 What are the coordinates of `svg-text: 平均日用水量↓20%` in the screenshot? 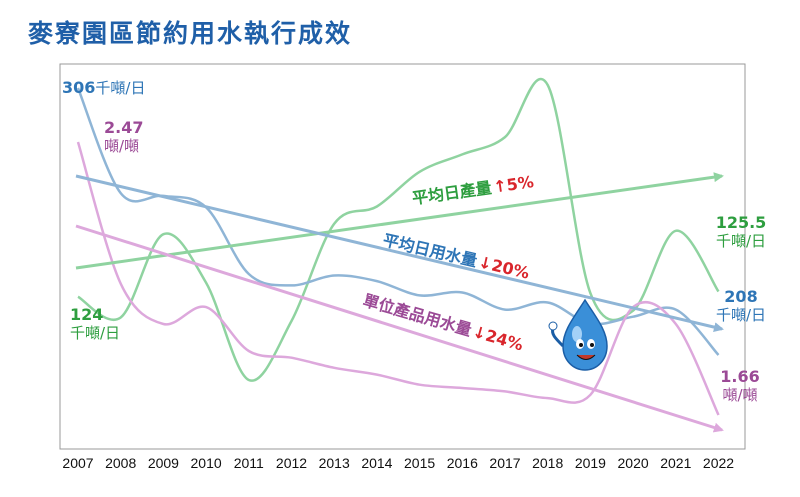 It's located at (456, 256).